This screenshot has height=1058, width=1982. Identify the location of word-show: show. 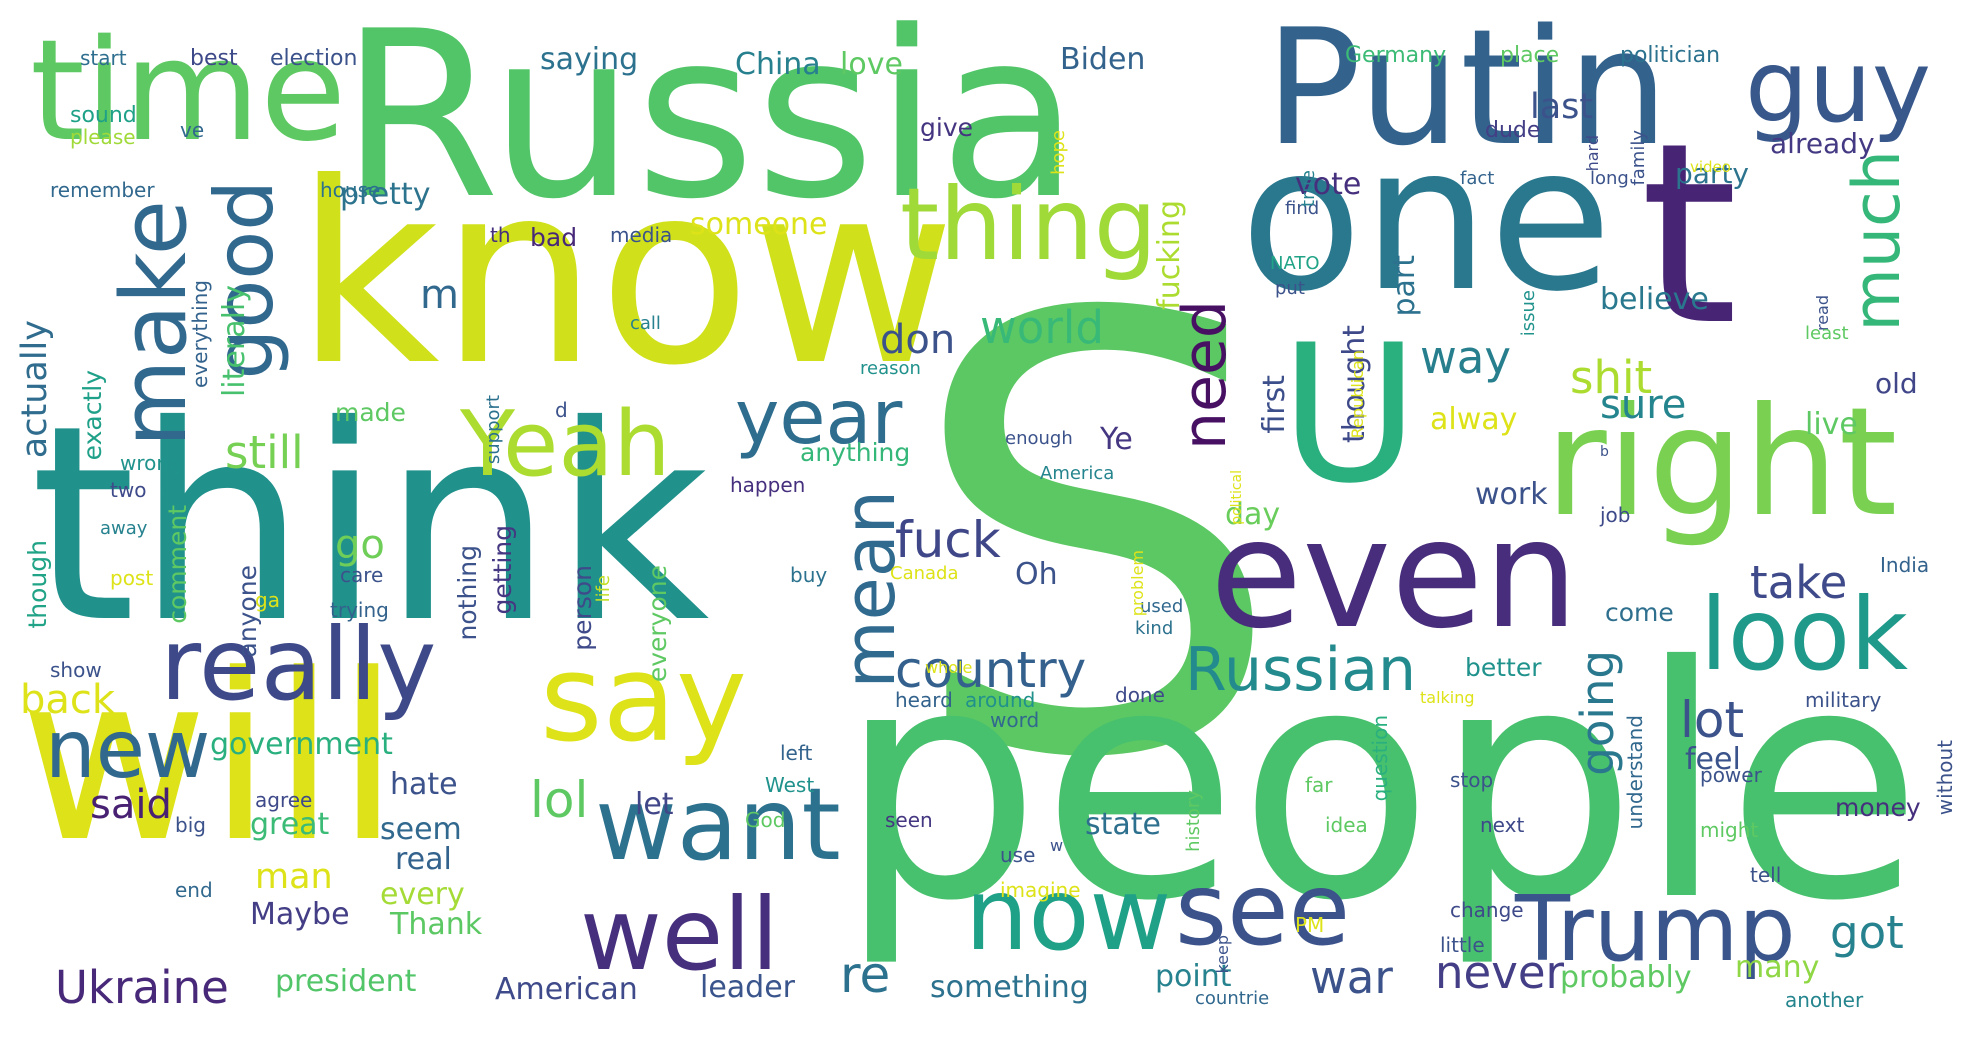
(76, 670).